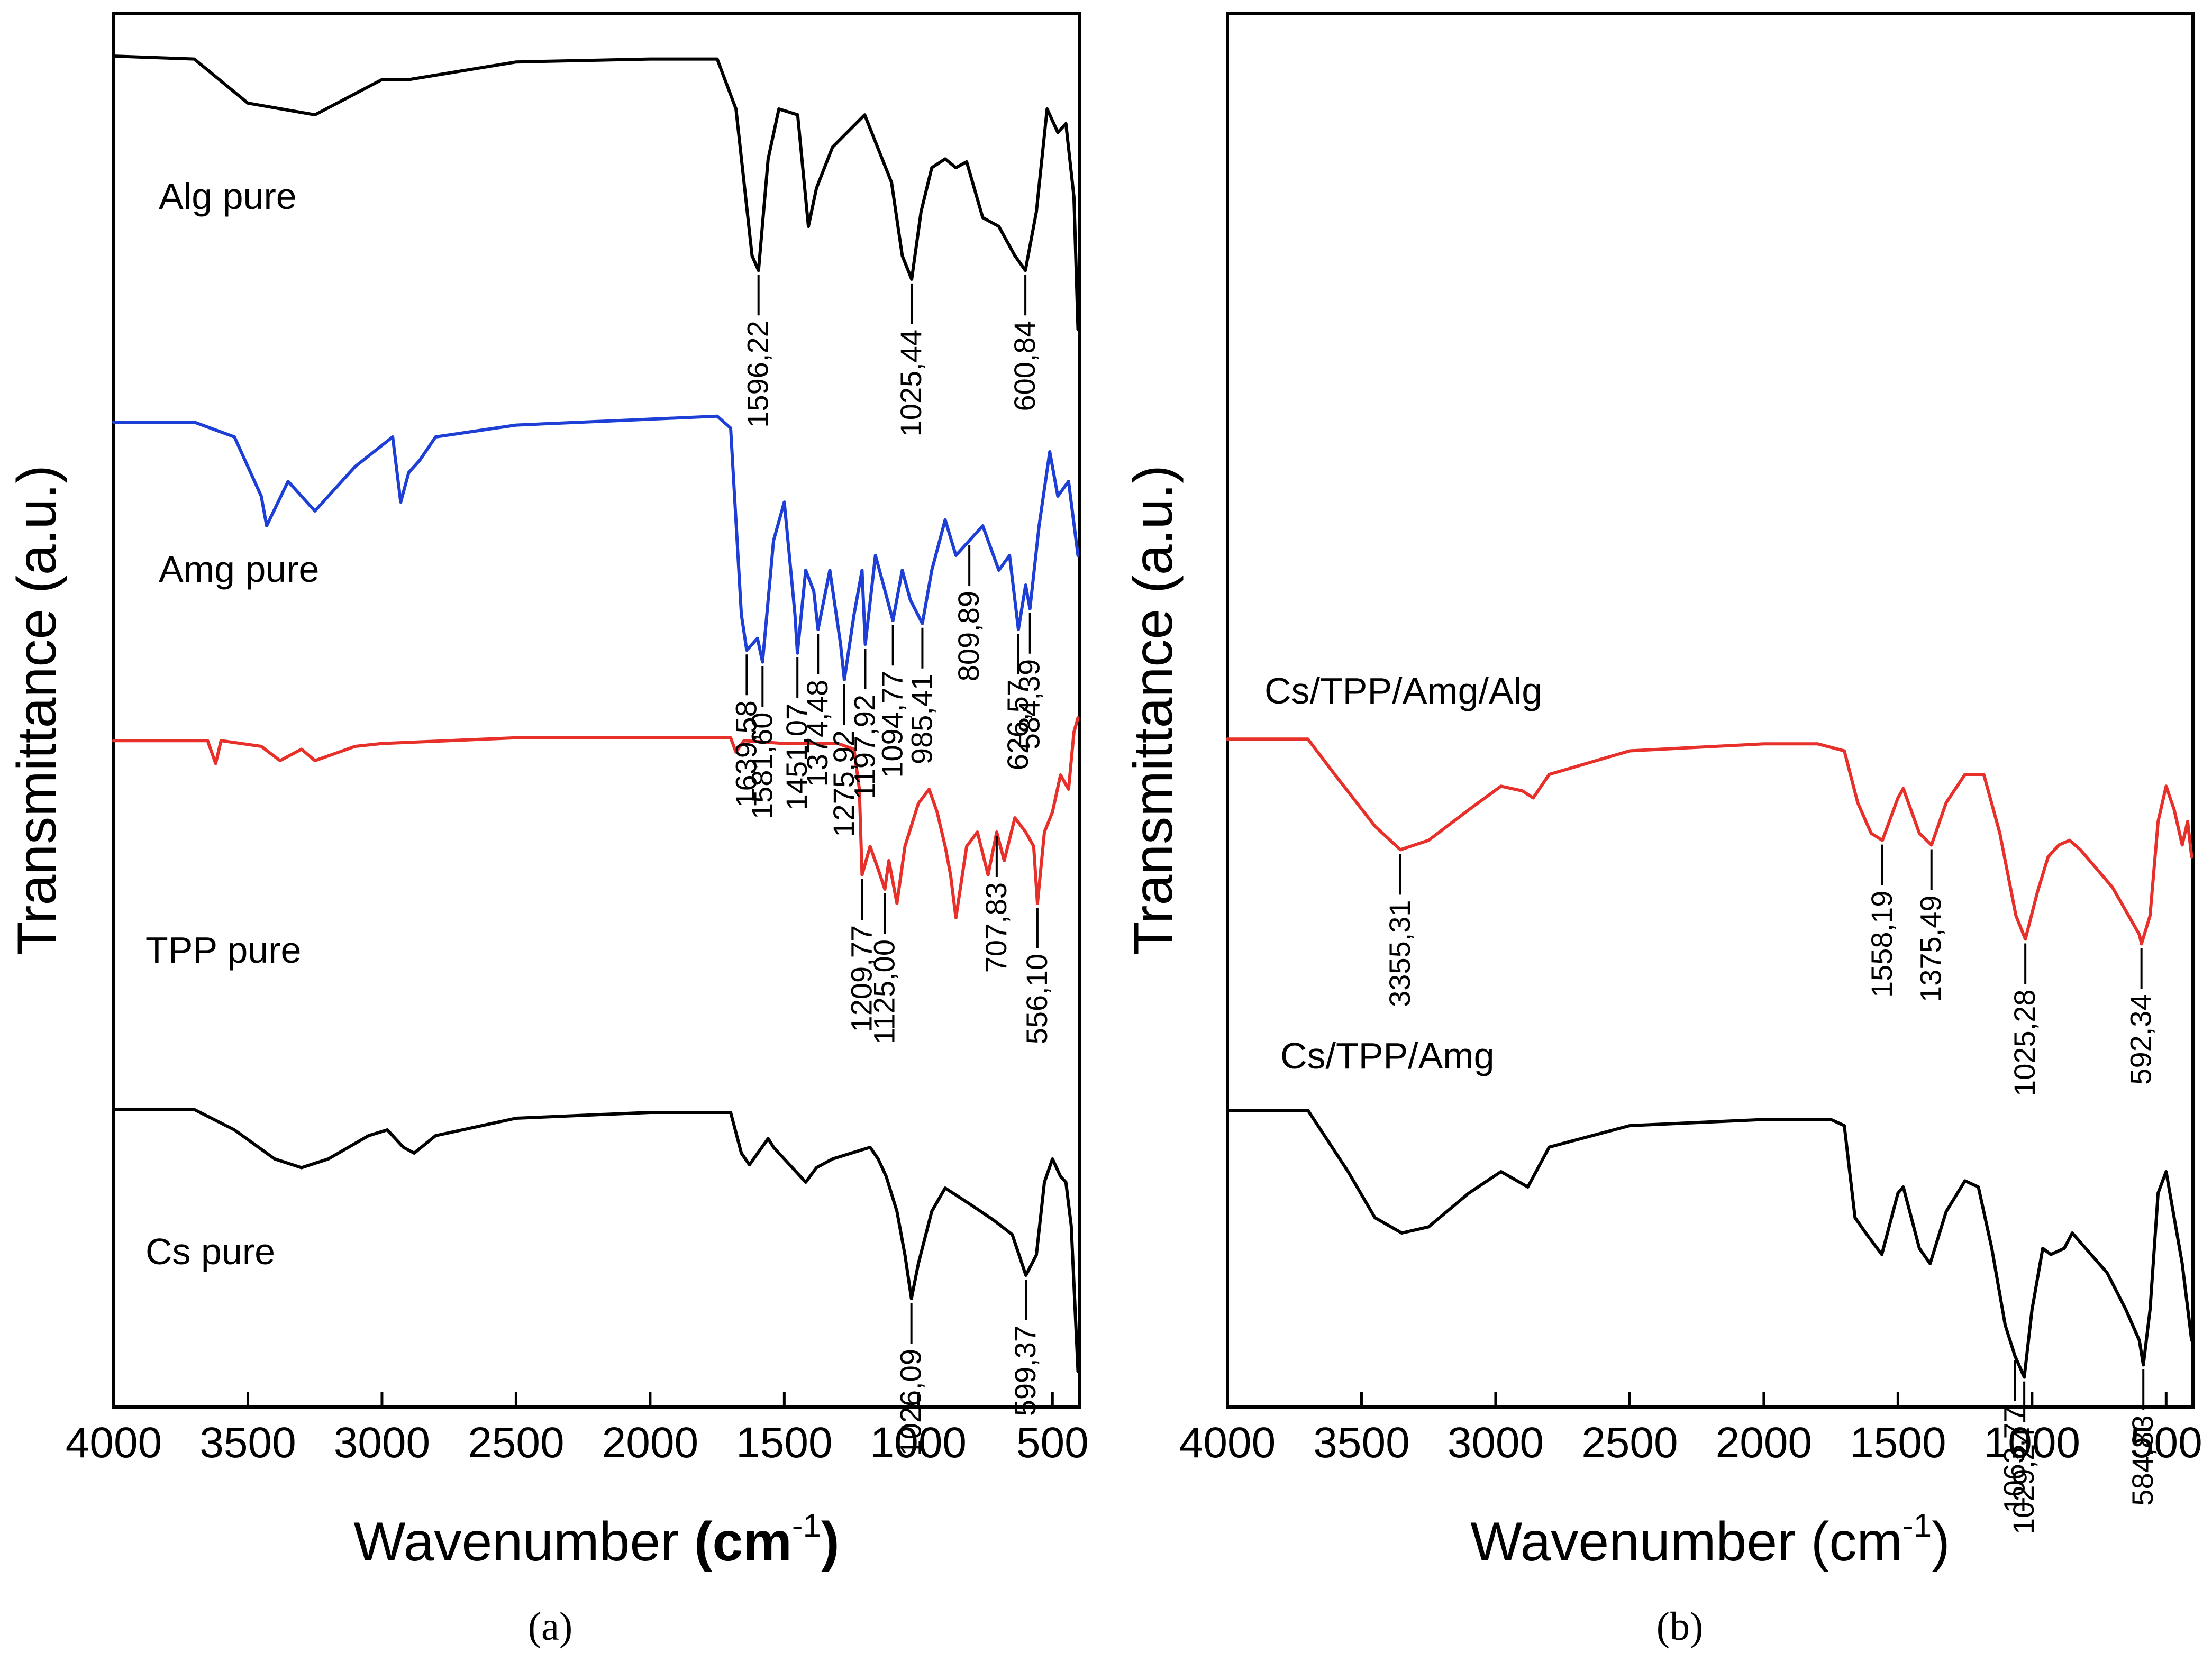 Image resolution: width=2212 pixels, height=1653 pixels. Describe the element at coordinates (2141, 1039) in the screenshot. I see `peak-label: 592,34` at that location.